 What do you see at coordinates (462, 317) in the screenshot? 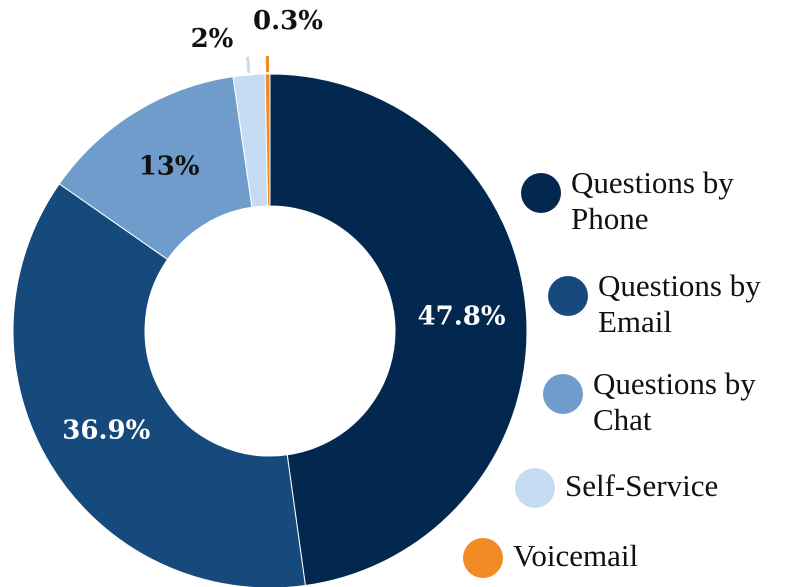
I see `data-label: 47.8%` at bounding box center [462, 317].